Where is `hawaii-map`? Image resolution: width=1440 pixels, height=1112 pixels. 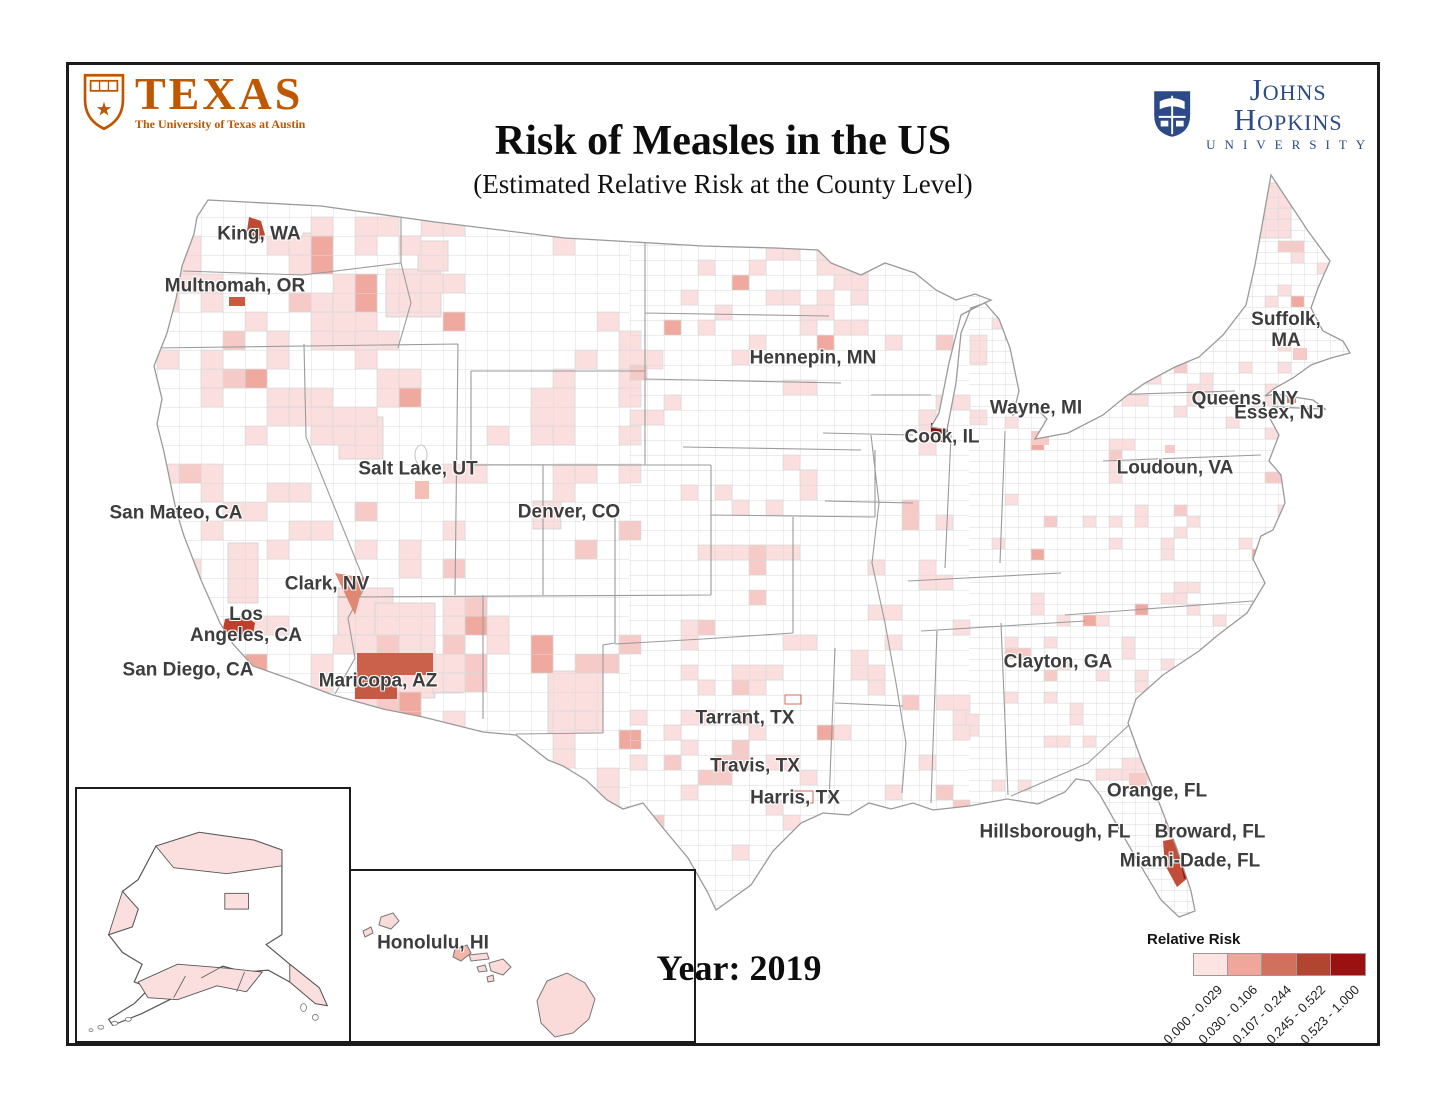
hawaii-map is located at coordinates (479, 975).